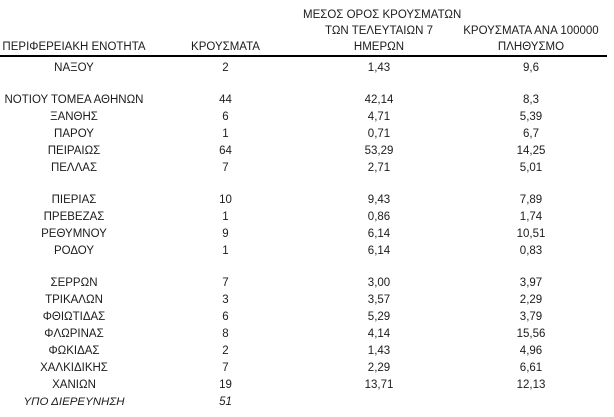 This screenshot has height=417, width=614. What do you see at coordinates (74, 251) in the screenshot?
I see `cell-regional_unit: ΡΟΔΟΥ` at bounding box center [74, 251].